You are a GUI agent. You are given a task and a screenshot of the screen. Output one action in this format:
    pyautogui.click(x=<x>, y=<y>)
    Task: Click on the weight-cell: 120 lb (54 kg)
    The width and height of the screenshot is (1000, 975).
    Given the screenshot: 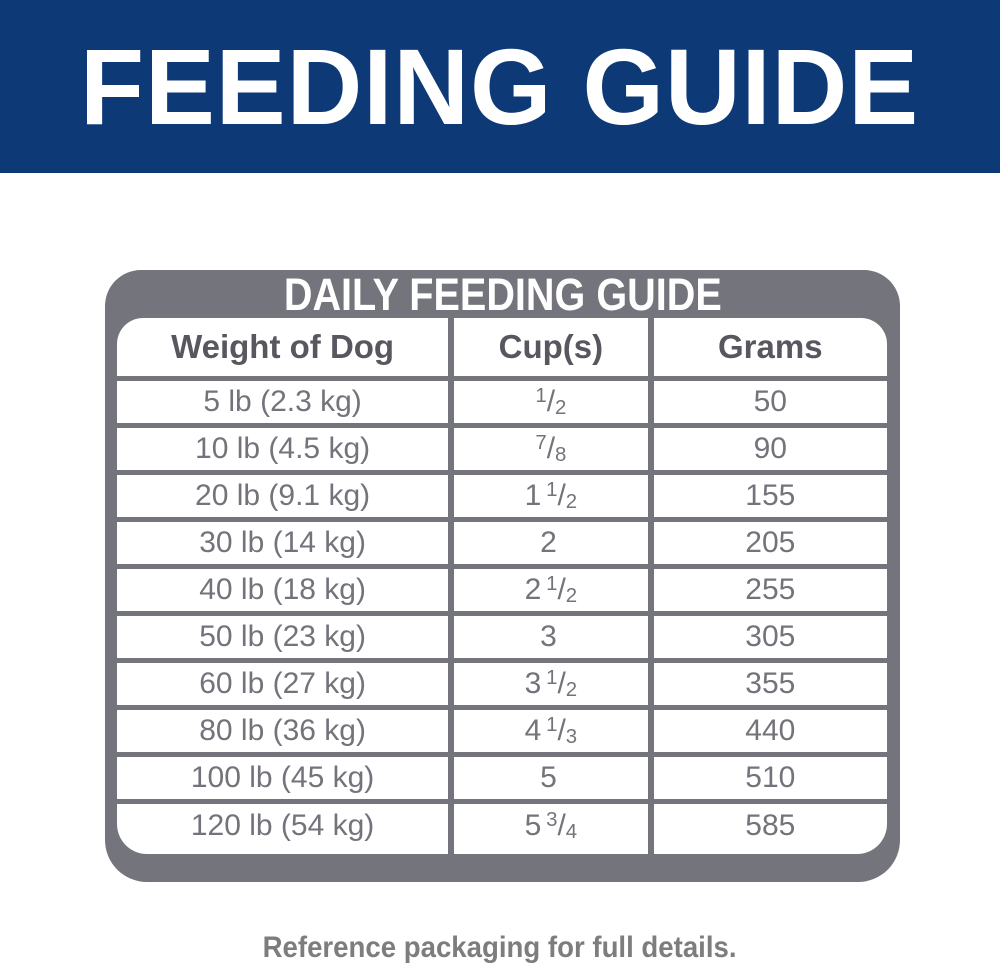 What is the action you would take?
    pyautogui.click(x=286, y=823)
    